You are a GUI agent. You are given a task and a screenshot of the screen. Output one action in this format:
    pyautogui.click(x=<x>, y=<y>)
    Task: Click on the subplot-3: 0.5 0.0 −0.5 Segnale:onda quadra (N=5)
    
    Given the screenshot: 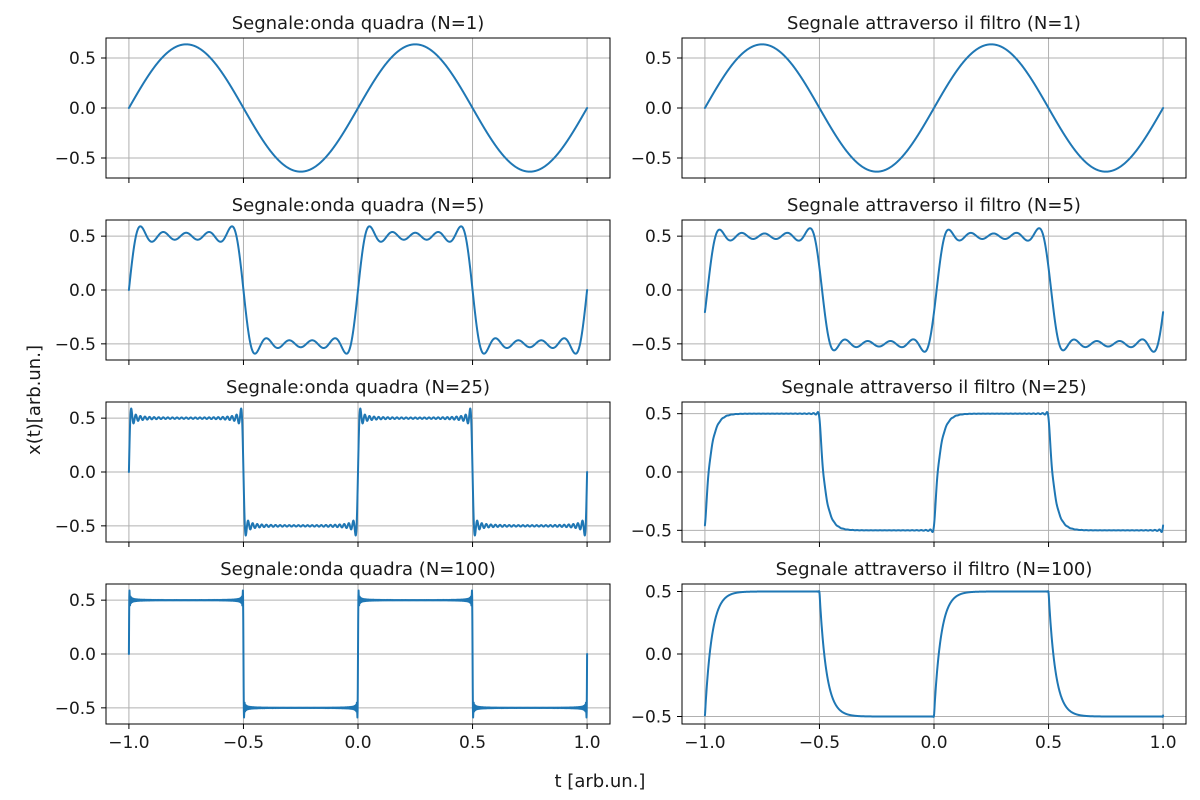 What is the action you would take?
    pyautogui.click(x=333, y=280)
    